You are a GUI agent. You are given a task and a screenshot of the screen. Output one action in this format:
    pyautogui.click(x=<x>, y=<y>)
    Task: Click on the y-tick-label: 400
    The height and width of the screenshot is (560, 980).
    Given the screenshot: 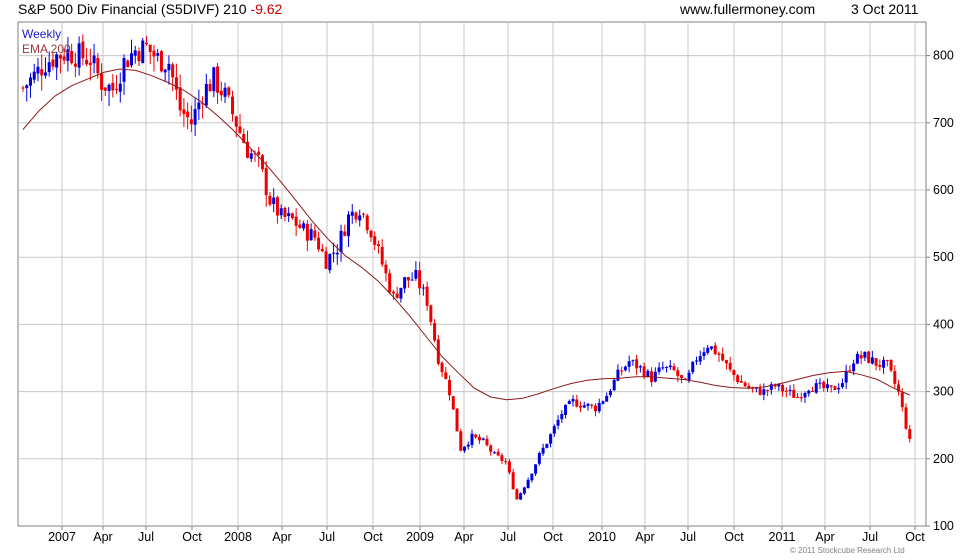 What is the action you would take?
    pyautogui.click(x=943, y=324)
    